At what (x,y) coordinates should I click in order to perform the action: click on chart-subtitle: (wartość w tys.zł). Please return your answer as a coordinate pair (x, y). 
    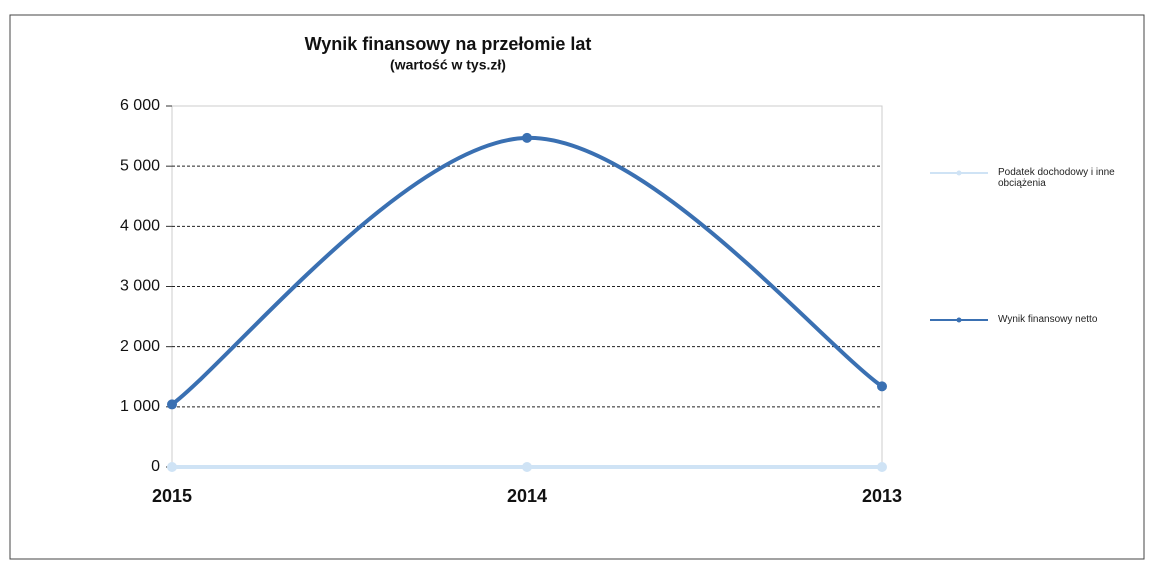
    Looking at the image, I should click on (448, 65).